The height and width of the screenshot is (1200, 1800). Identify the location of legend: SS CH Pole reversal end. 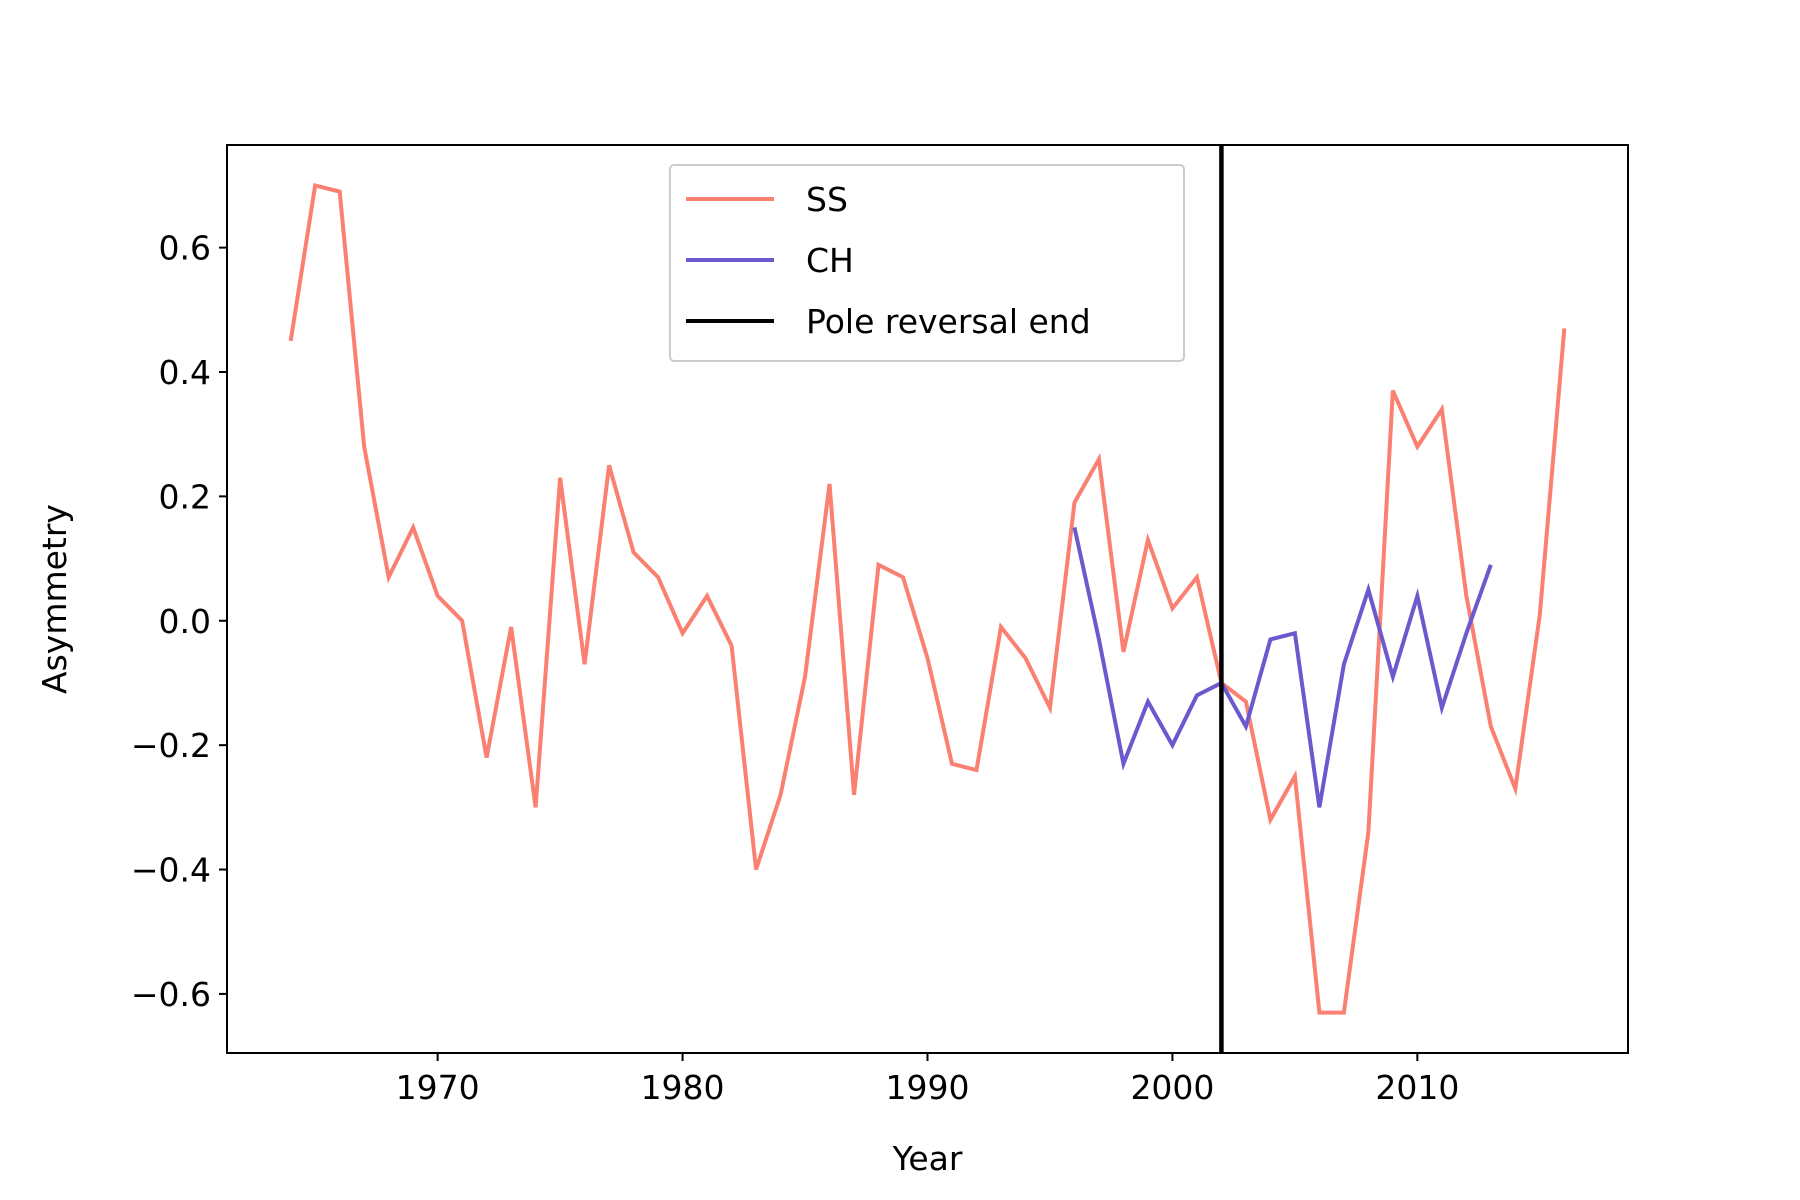
(927, 263).